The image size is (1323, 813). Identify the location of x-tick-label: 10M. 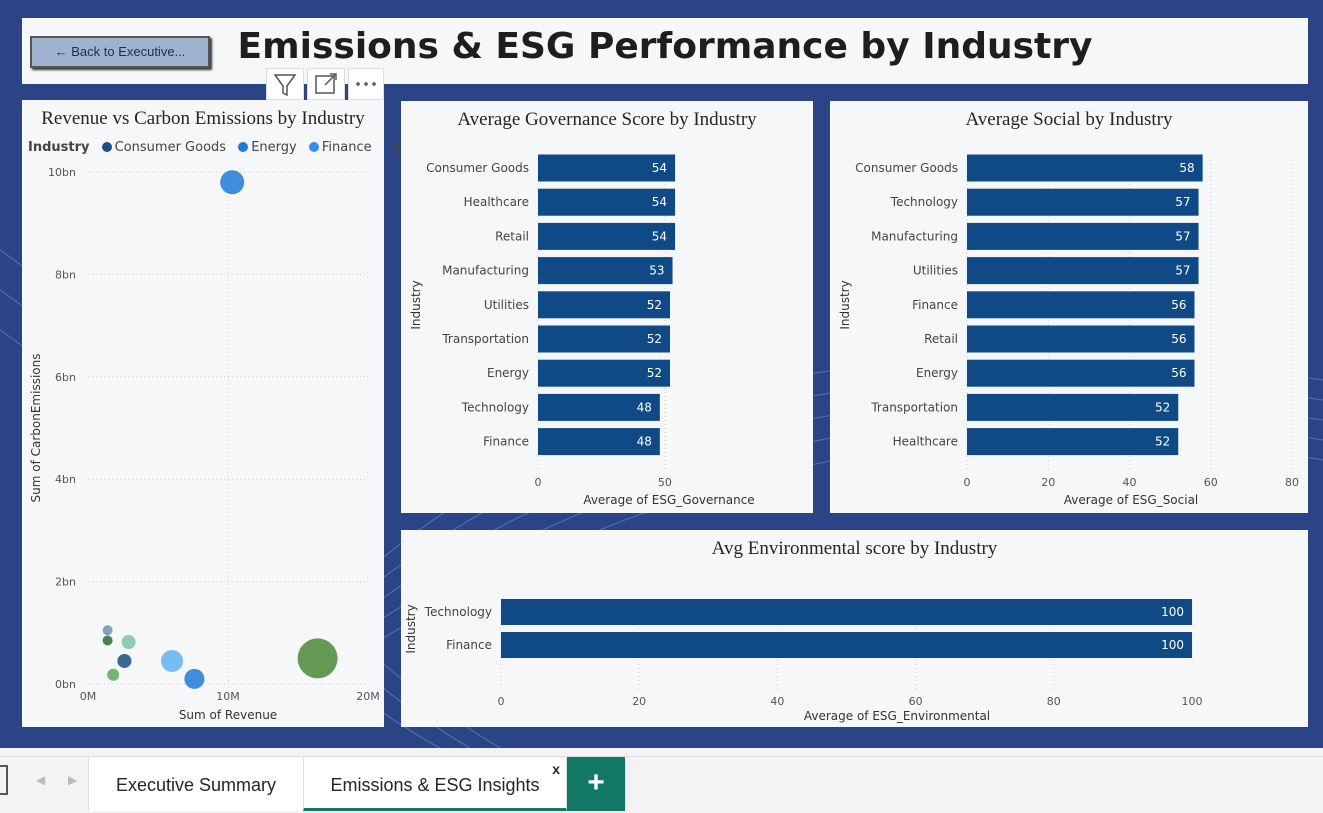
(228, 696).